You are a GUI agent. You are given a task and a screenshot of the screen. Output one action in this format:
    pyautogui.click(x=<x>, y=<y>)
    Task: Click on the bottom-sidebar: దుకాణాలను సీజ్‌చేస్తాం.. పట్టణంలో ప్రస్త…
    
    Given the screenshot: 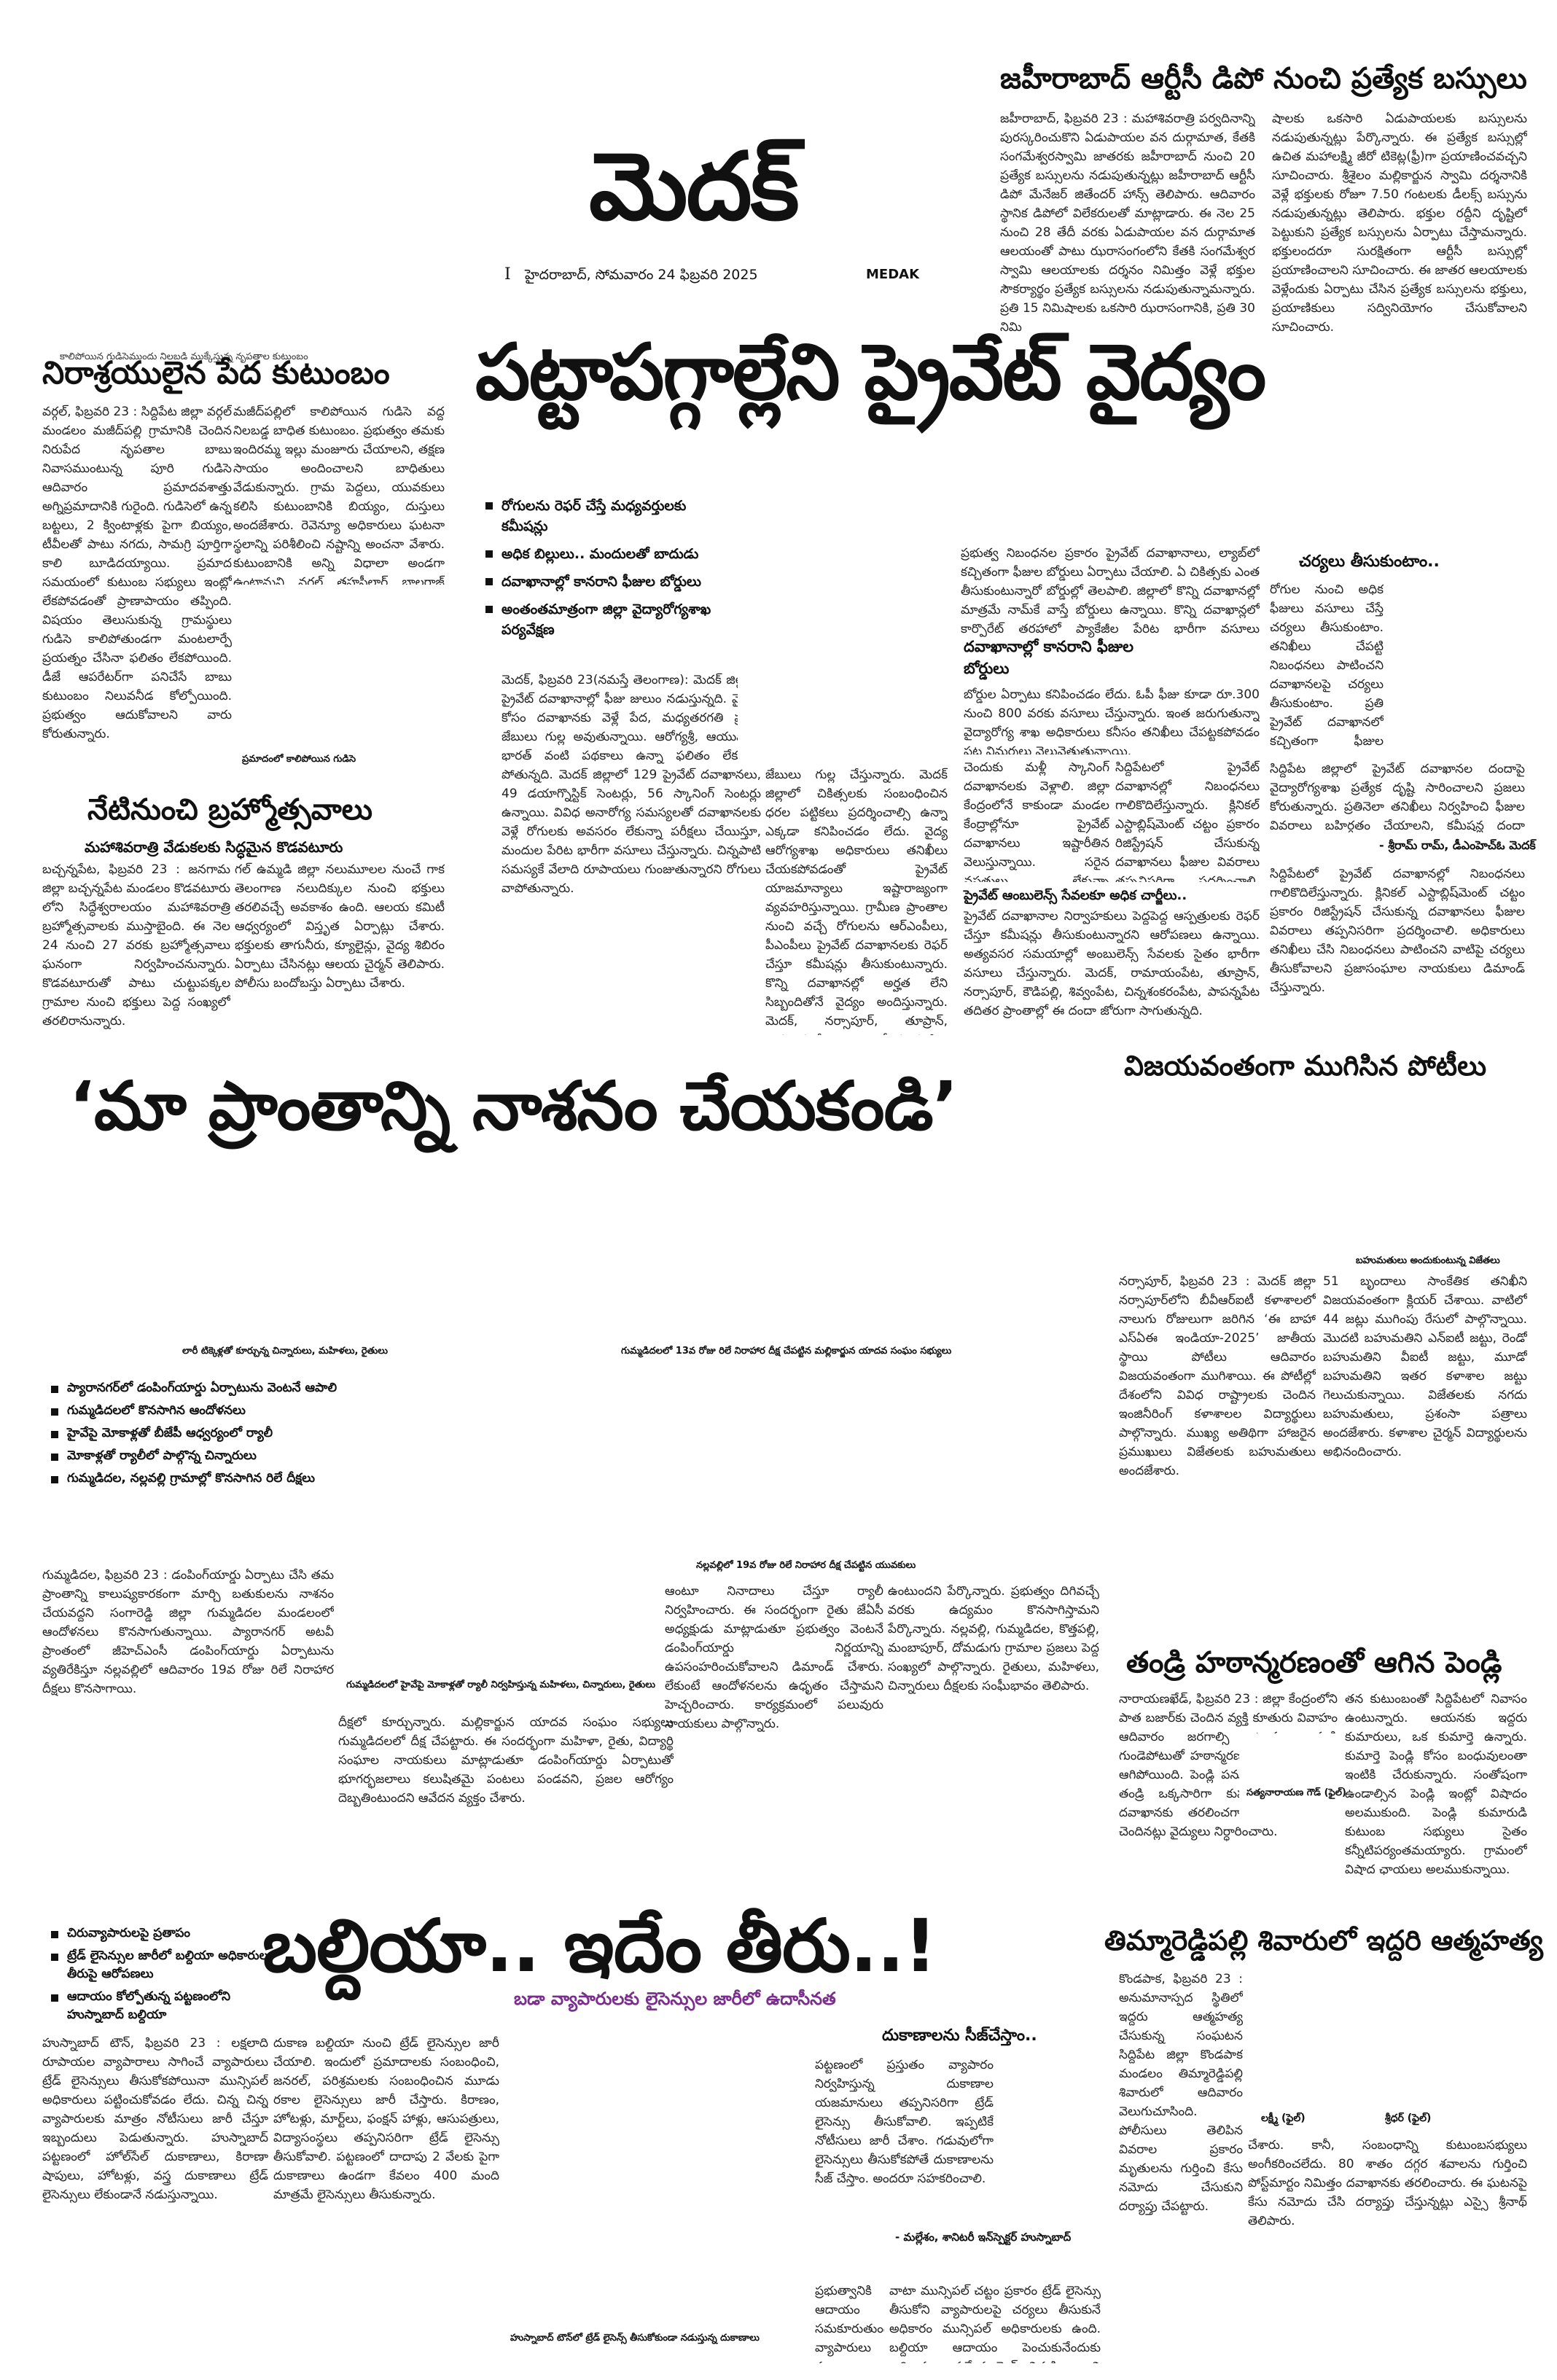 What is the action you would take?
    pyautogui.click(x=959, y=2149)
    